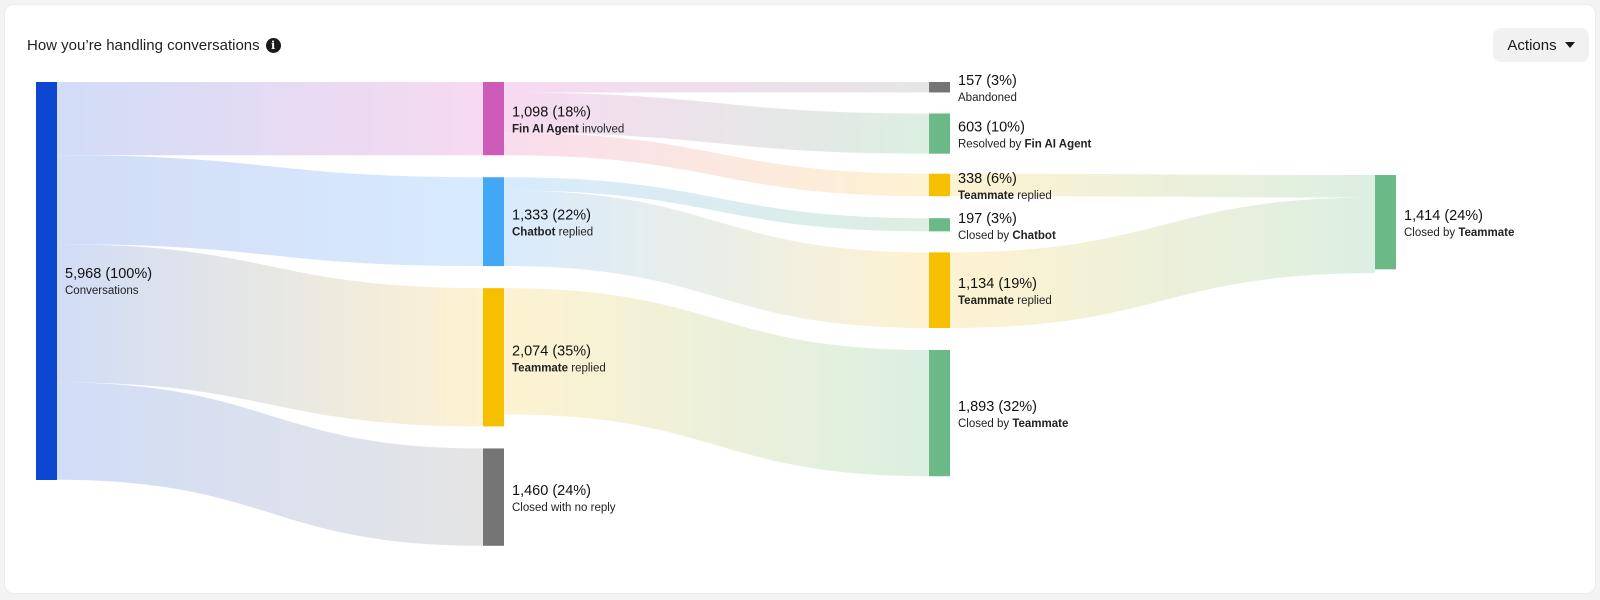 This screenshot has height=600, width=1600. What do you see at coordinates (985, 236) in the screenshot?
I see `node-label-part-closed_chatbot-0: Closed by` at bounding box center [985, 236].